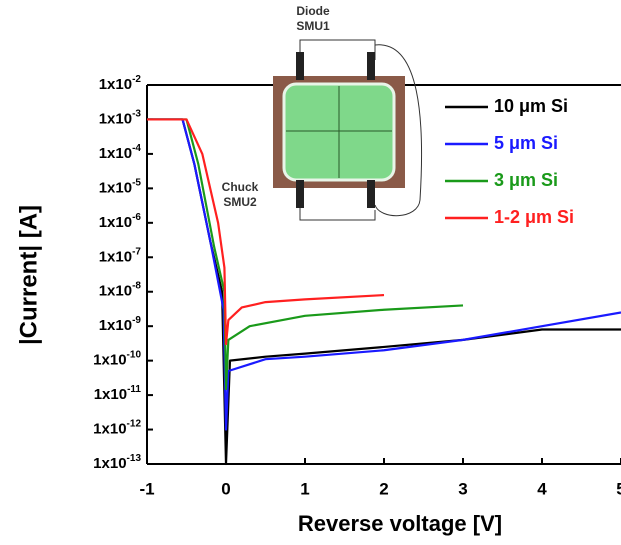 The width and height of the screenshot is (621, 545). I want to click on y-tick-label: 1x10⁻⁶, so click(120, 220).